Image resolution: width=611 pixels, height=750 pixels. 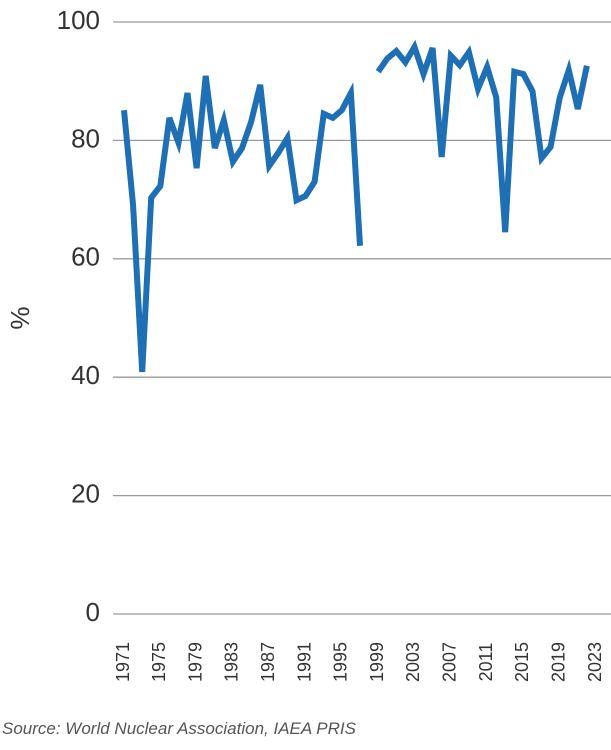 I want to click on x-tick-label: 1975, so click(x=159, y=662).